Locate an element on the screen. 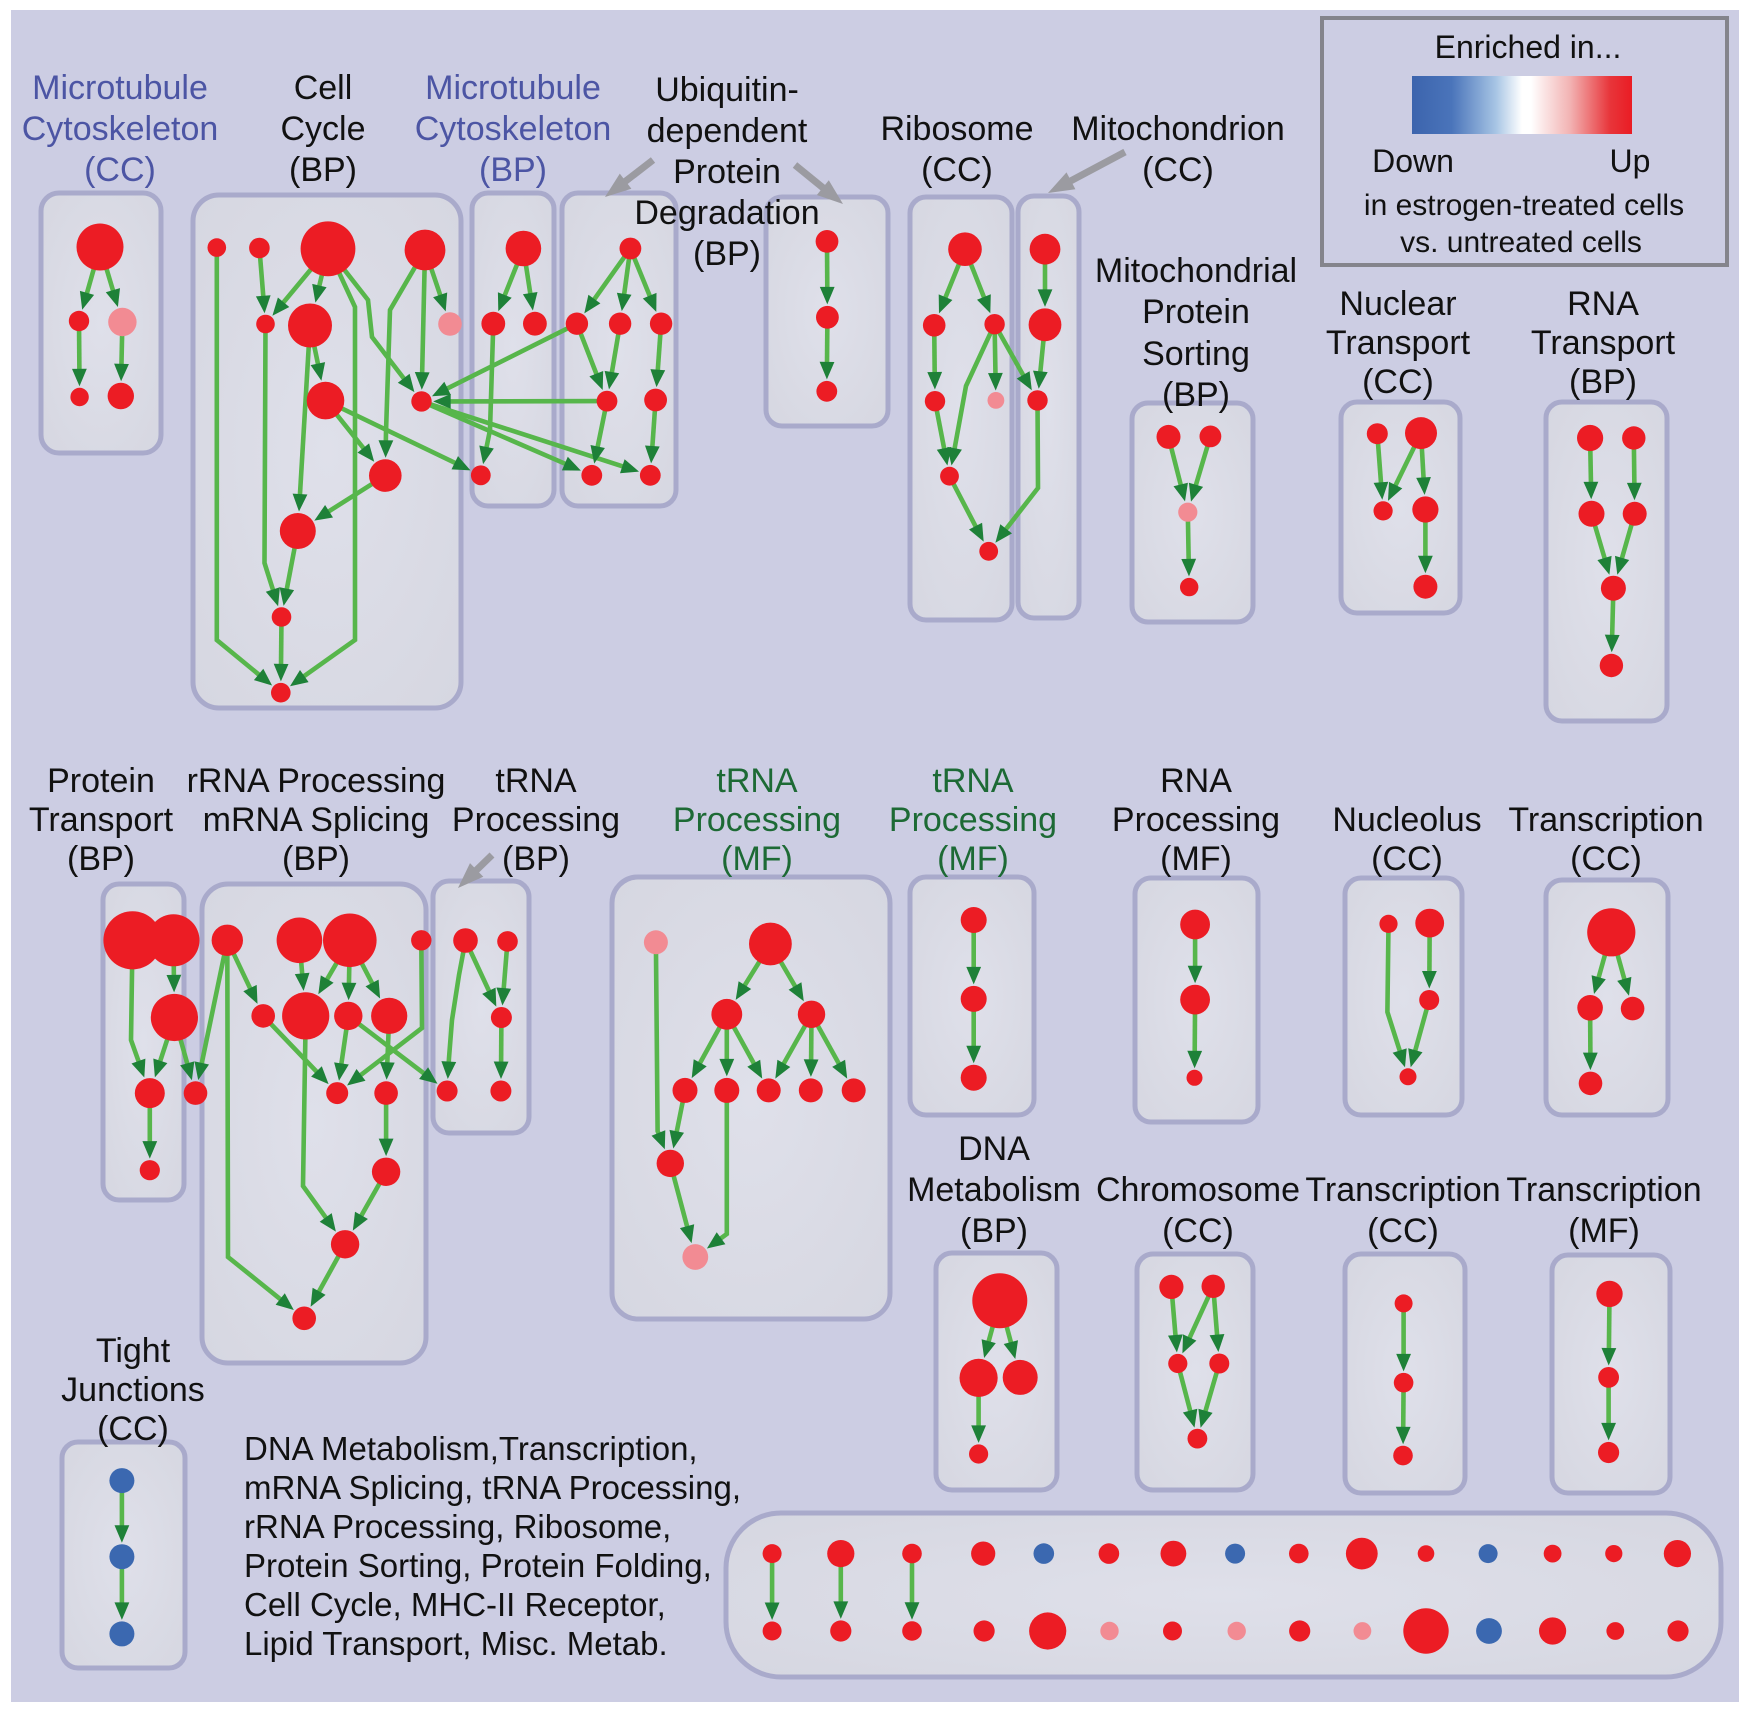  svg-text: mRNA Splicing is located at coordinates (316, 820).